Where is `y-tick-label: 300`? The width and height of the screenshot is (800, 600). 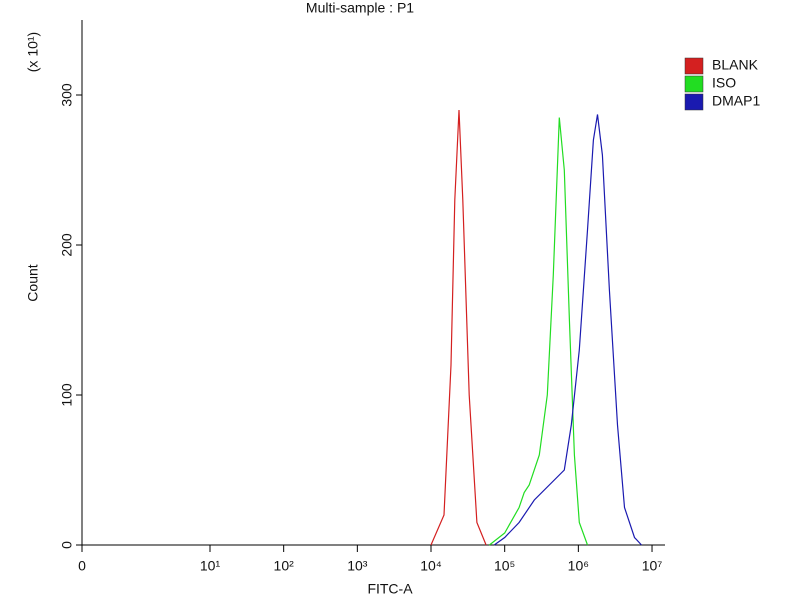
y-tick-label: 300 is located at coordinates (67, 95).